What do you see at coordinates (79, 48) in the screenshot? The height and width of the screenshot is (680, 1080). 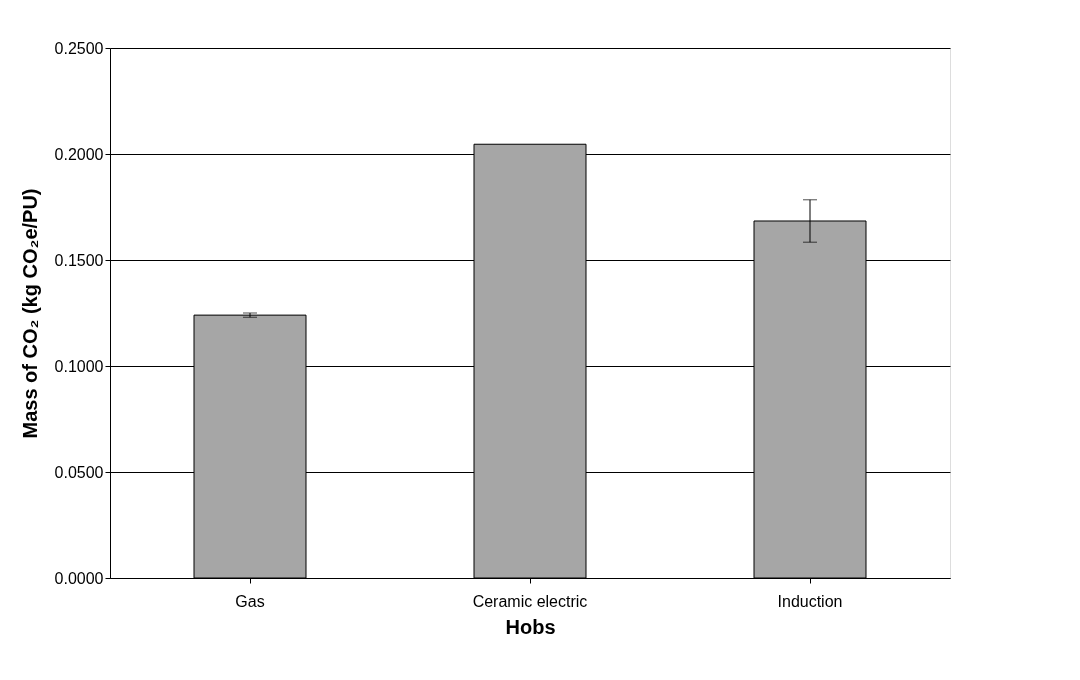 I see `y-tick-label: 0.2500` at bounding box center [79, 48].